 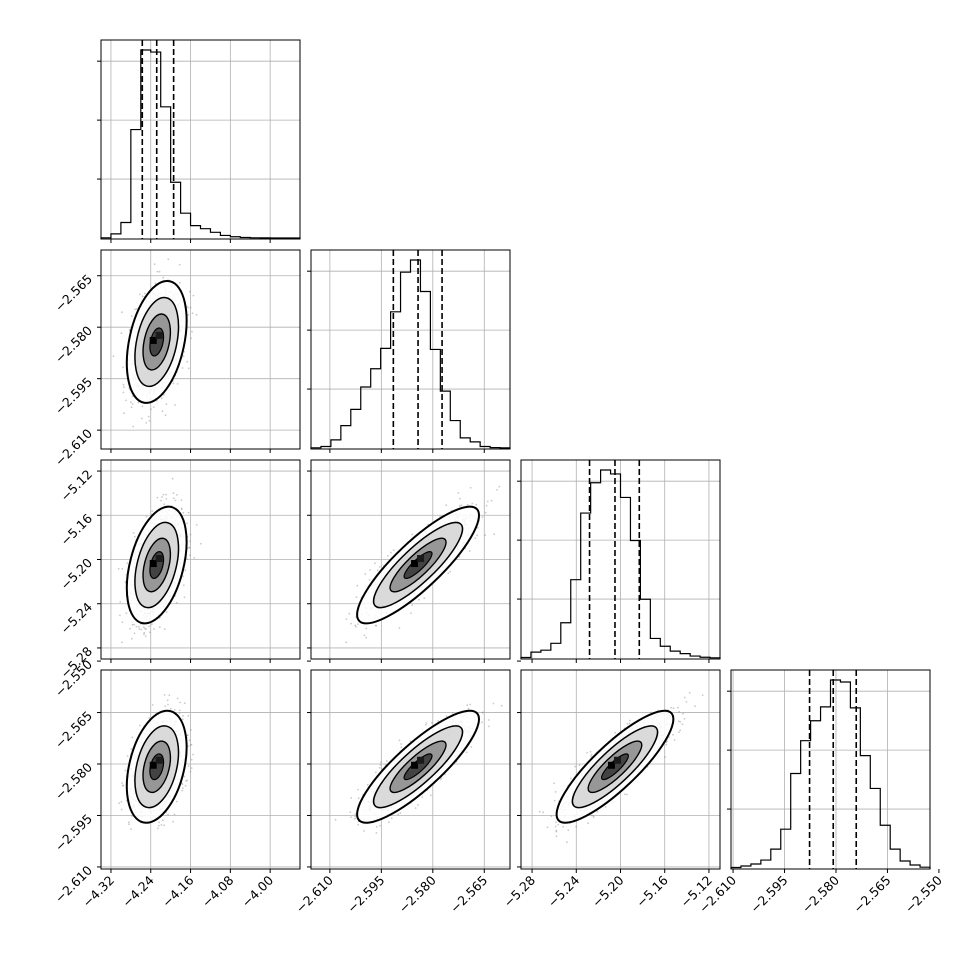 I want to click on x-tick-label: −2.595, so click(x=768, y=894).